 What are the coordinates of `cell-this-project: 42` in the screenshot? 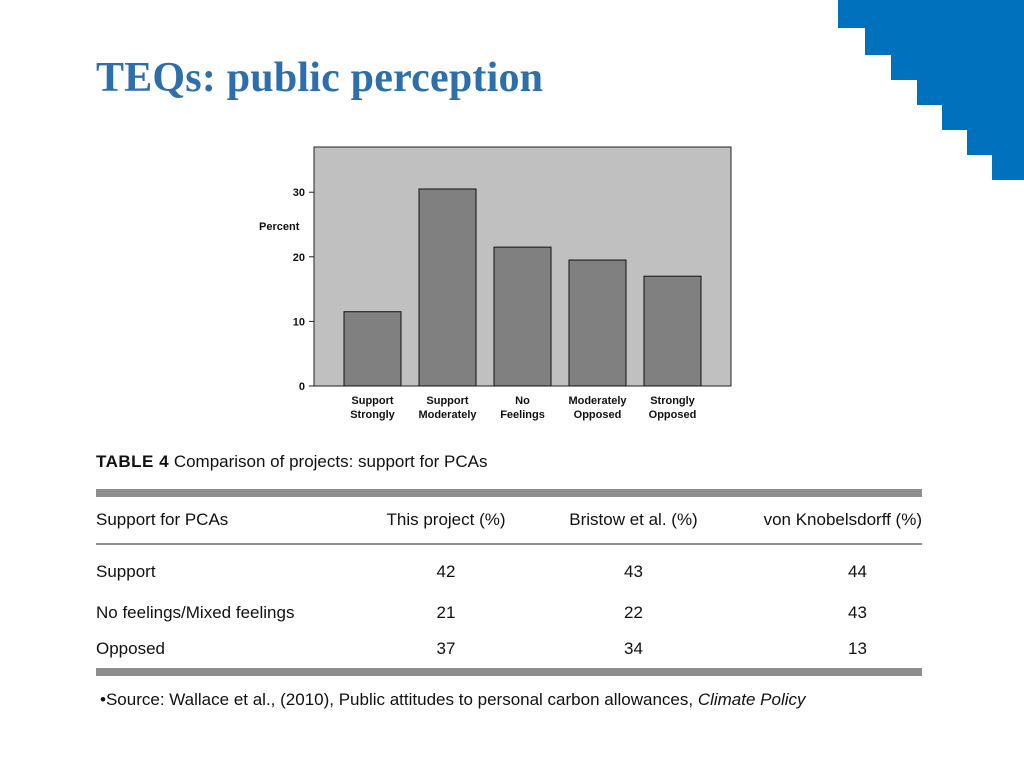 It's located at (446, 571).